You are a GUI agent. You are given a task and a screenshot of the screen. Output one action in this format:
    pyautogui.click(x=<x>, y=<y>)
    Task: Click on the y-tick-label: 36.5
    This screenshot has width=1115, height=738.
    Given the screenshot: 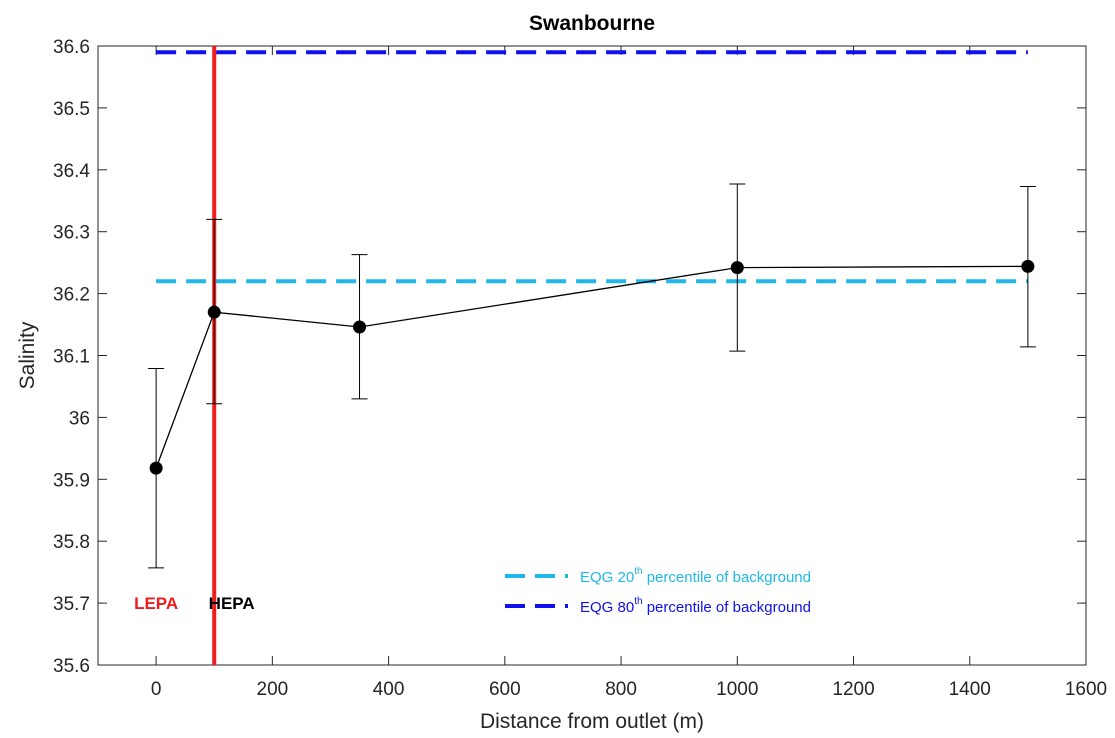 What is the action you would take?
    pyautogui.click(x=71, y=109)
    